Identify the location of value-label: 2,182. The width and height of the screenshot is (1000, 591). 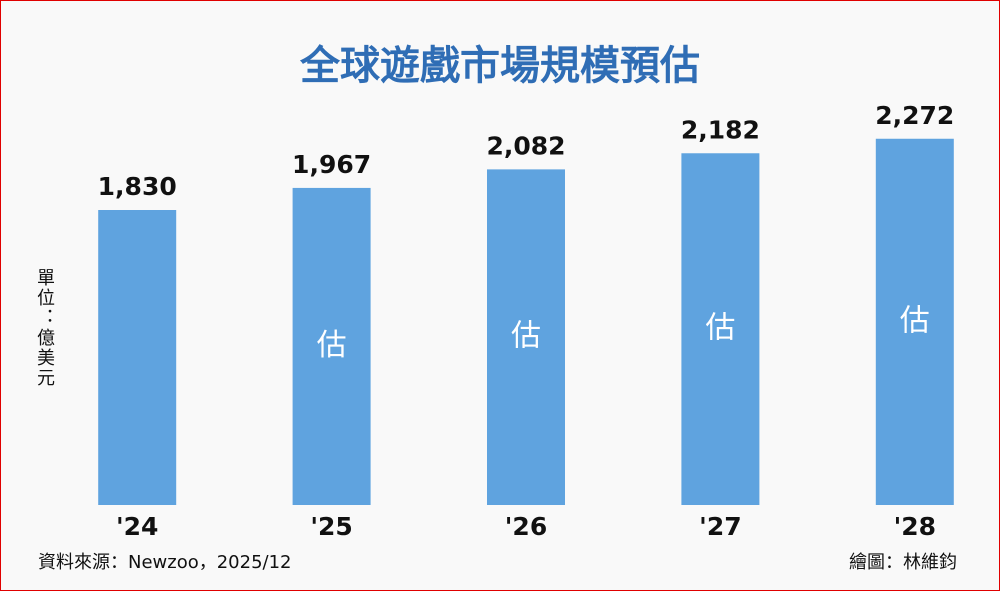
(720, 129).